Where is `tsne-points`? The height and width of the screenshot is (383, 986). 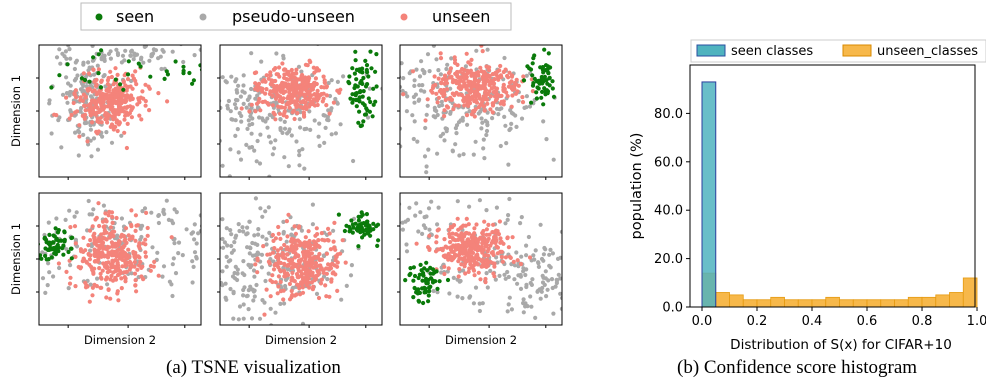 tsne-points is located at coordinates (485, 258).